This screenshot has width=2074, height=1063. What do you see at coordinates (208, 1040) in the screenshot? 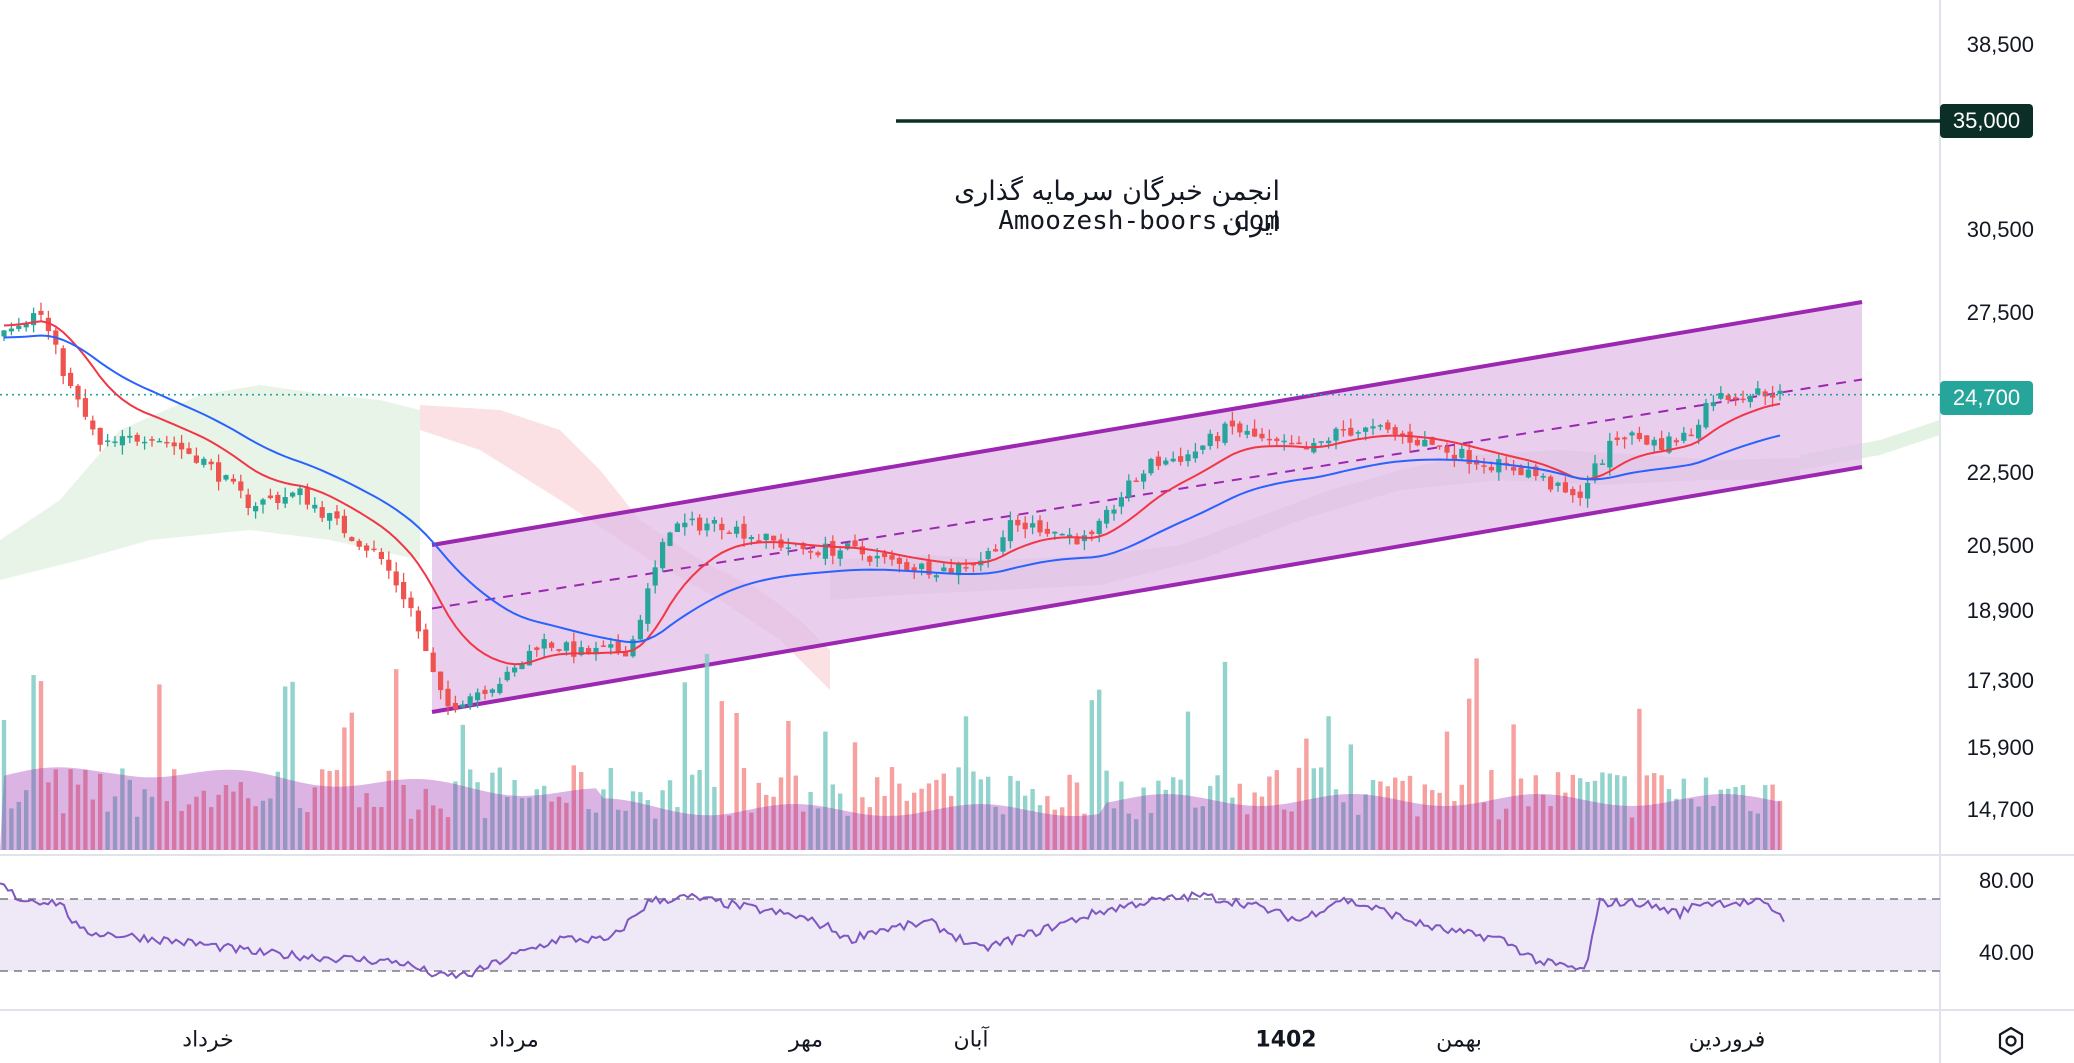
I see `time-tick: خرداد` at bounding box center [208, 1040].